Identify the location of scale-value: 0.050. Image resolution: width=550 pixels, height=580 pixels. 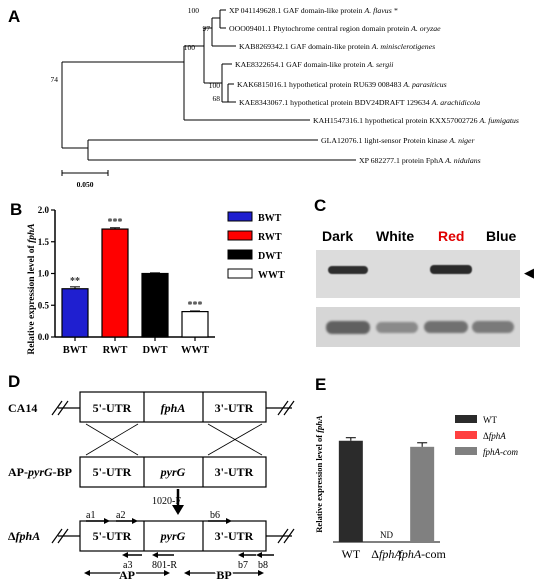
(85, 184).